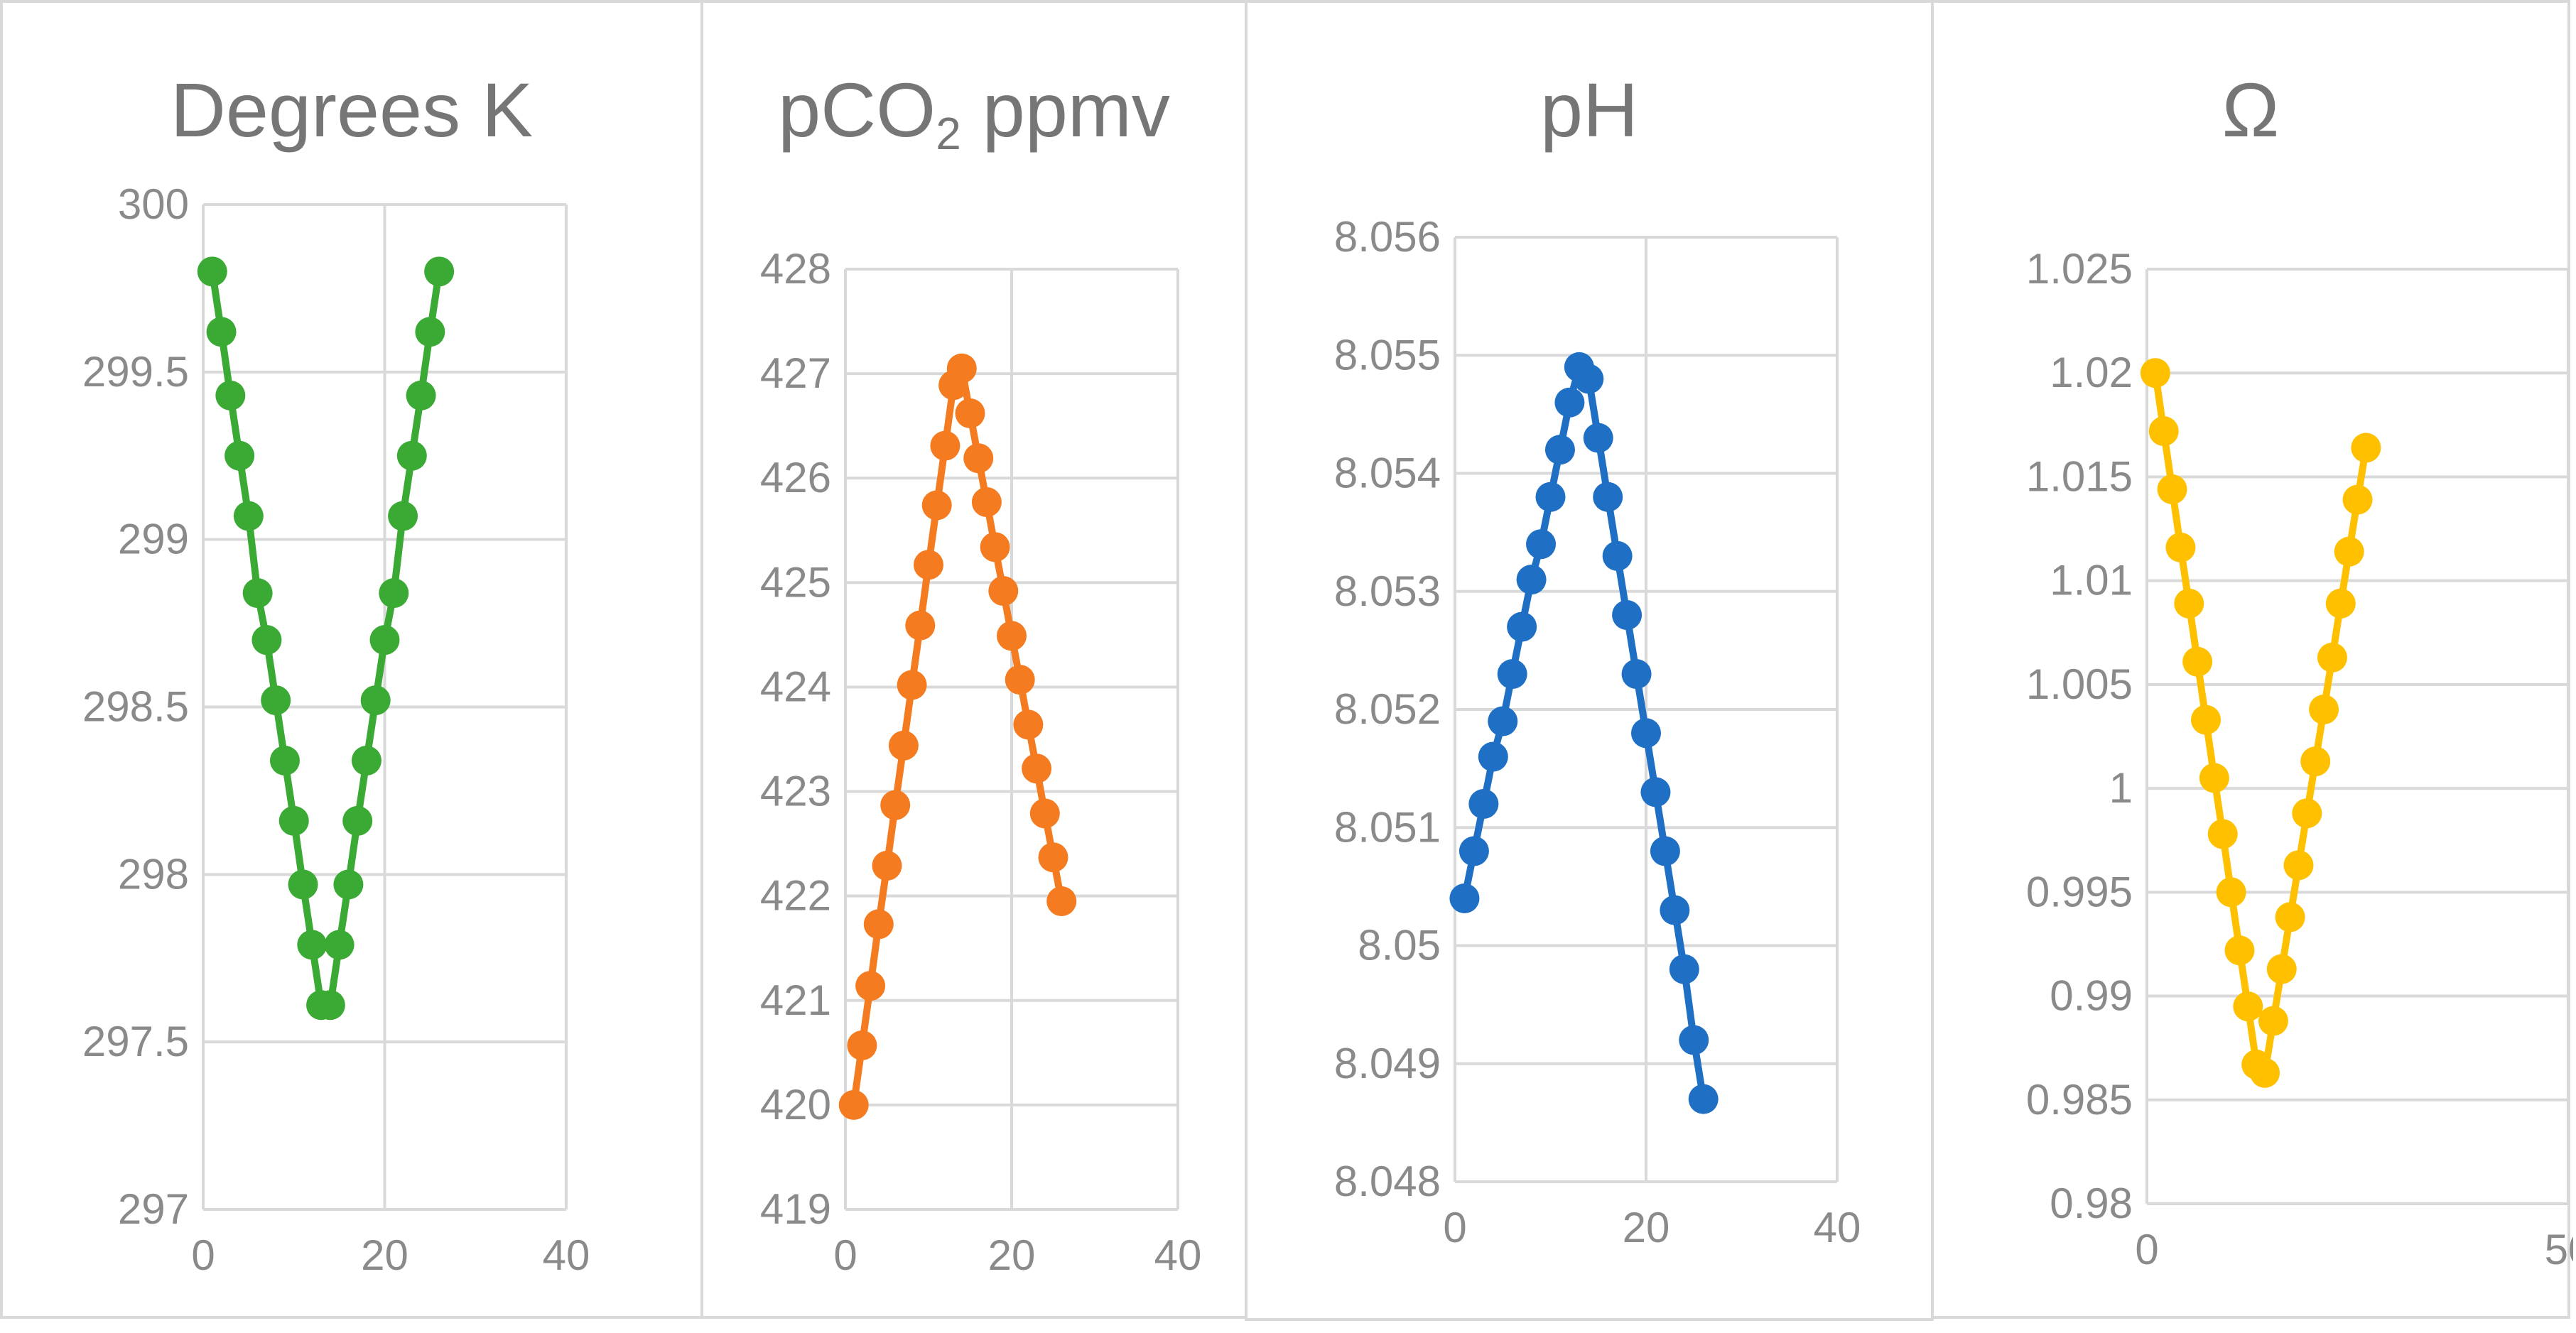 This screenshot has width=2576, height=1333. What do you see at coordinates (2091, 996) in the screenshot?
I see `y-tick-label: 0.99` at bounding box center [2091, 996].